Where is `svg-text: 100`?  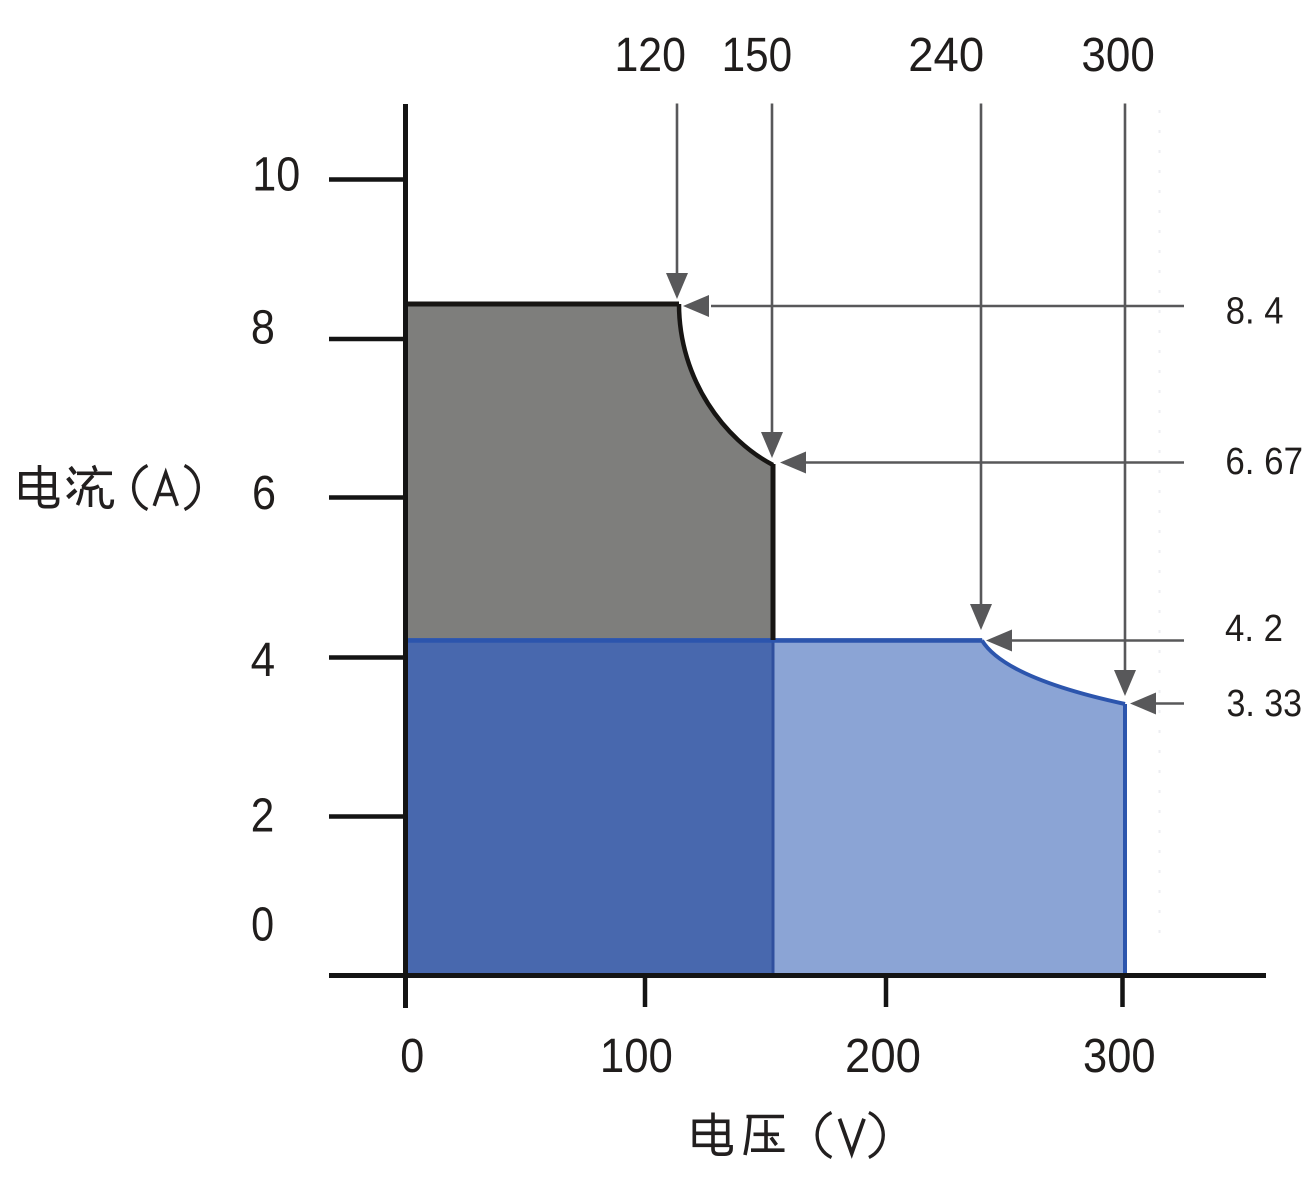
svg-text: 100 is located at coordinates (636, 1056).